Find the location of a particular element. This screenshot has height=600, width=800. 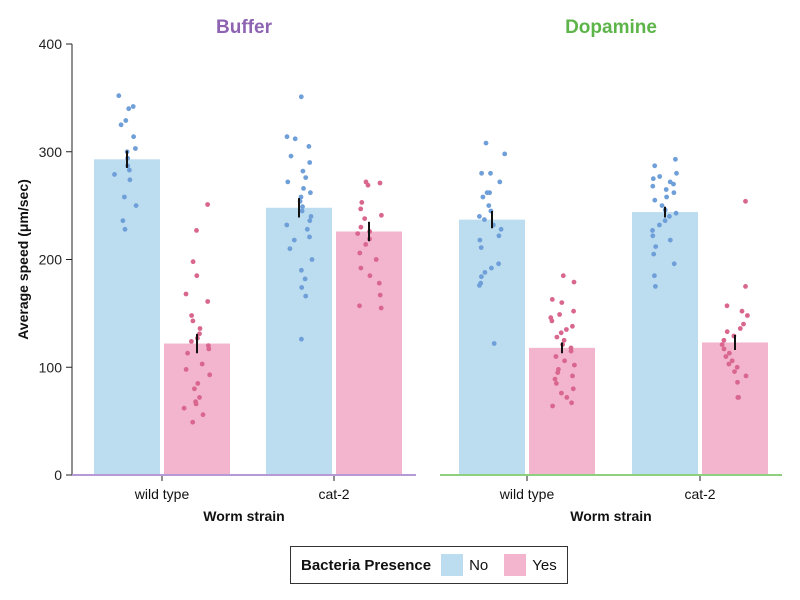

y-tick-label-1: 100 is located at coordinates (51, 367).